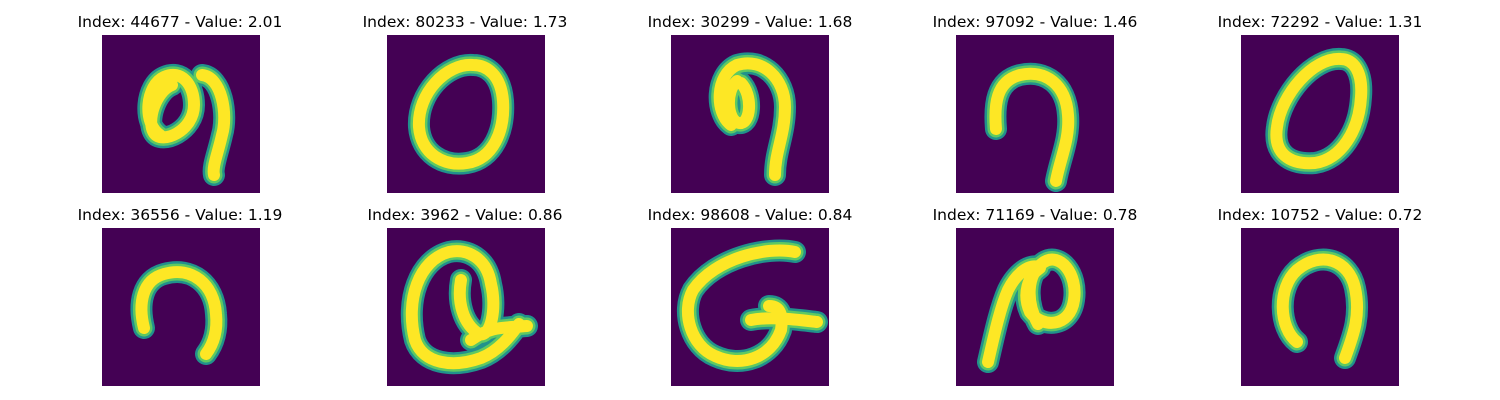  I want to click on panel-title: Index: 30299 - Value: 1.68, so click(750, 22).